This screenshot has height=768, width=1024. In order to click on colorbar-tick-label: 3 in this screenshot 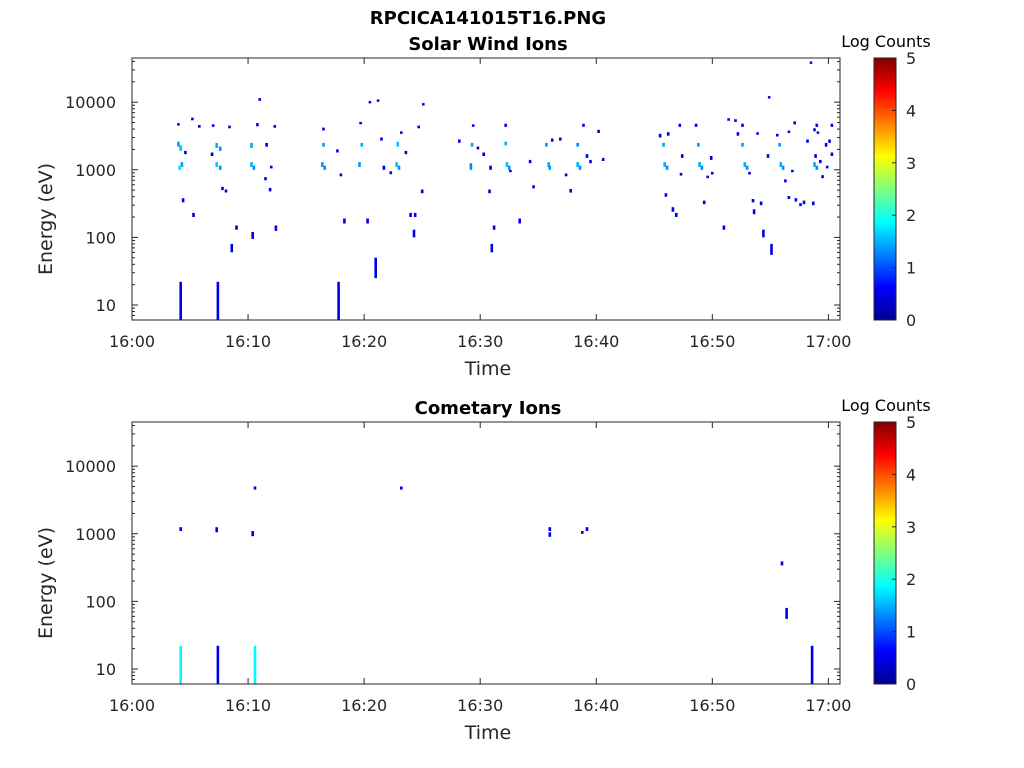, I will do `click(911, 527)`.